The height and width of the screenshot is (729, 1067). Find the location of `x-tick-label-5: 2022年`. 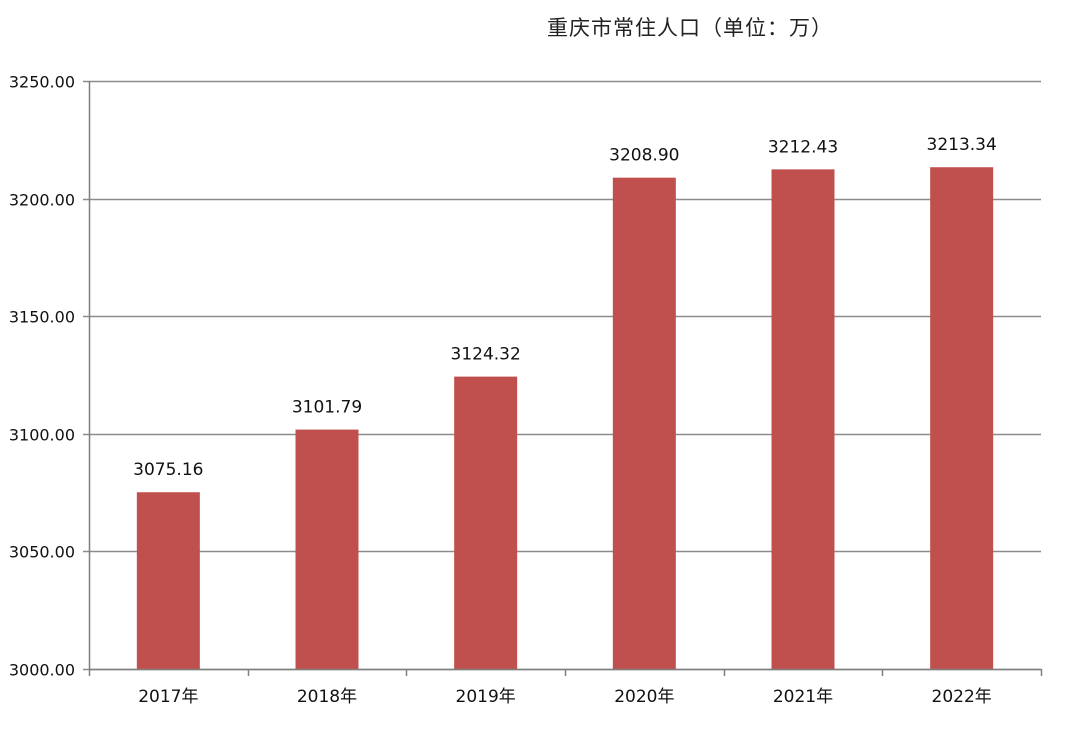

x-tick-label-5: 2022年 is located at coordinates (962, 697).